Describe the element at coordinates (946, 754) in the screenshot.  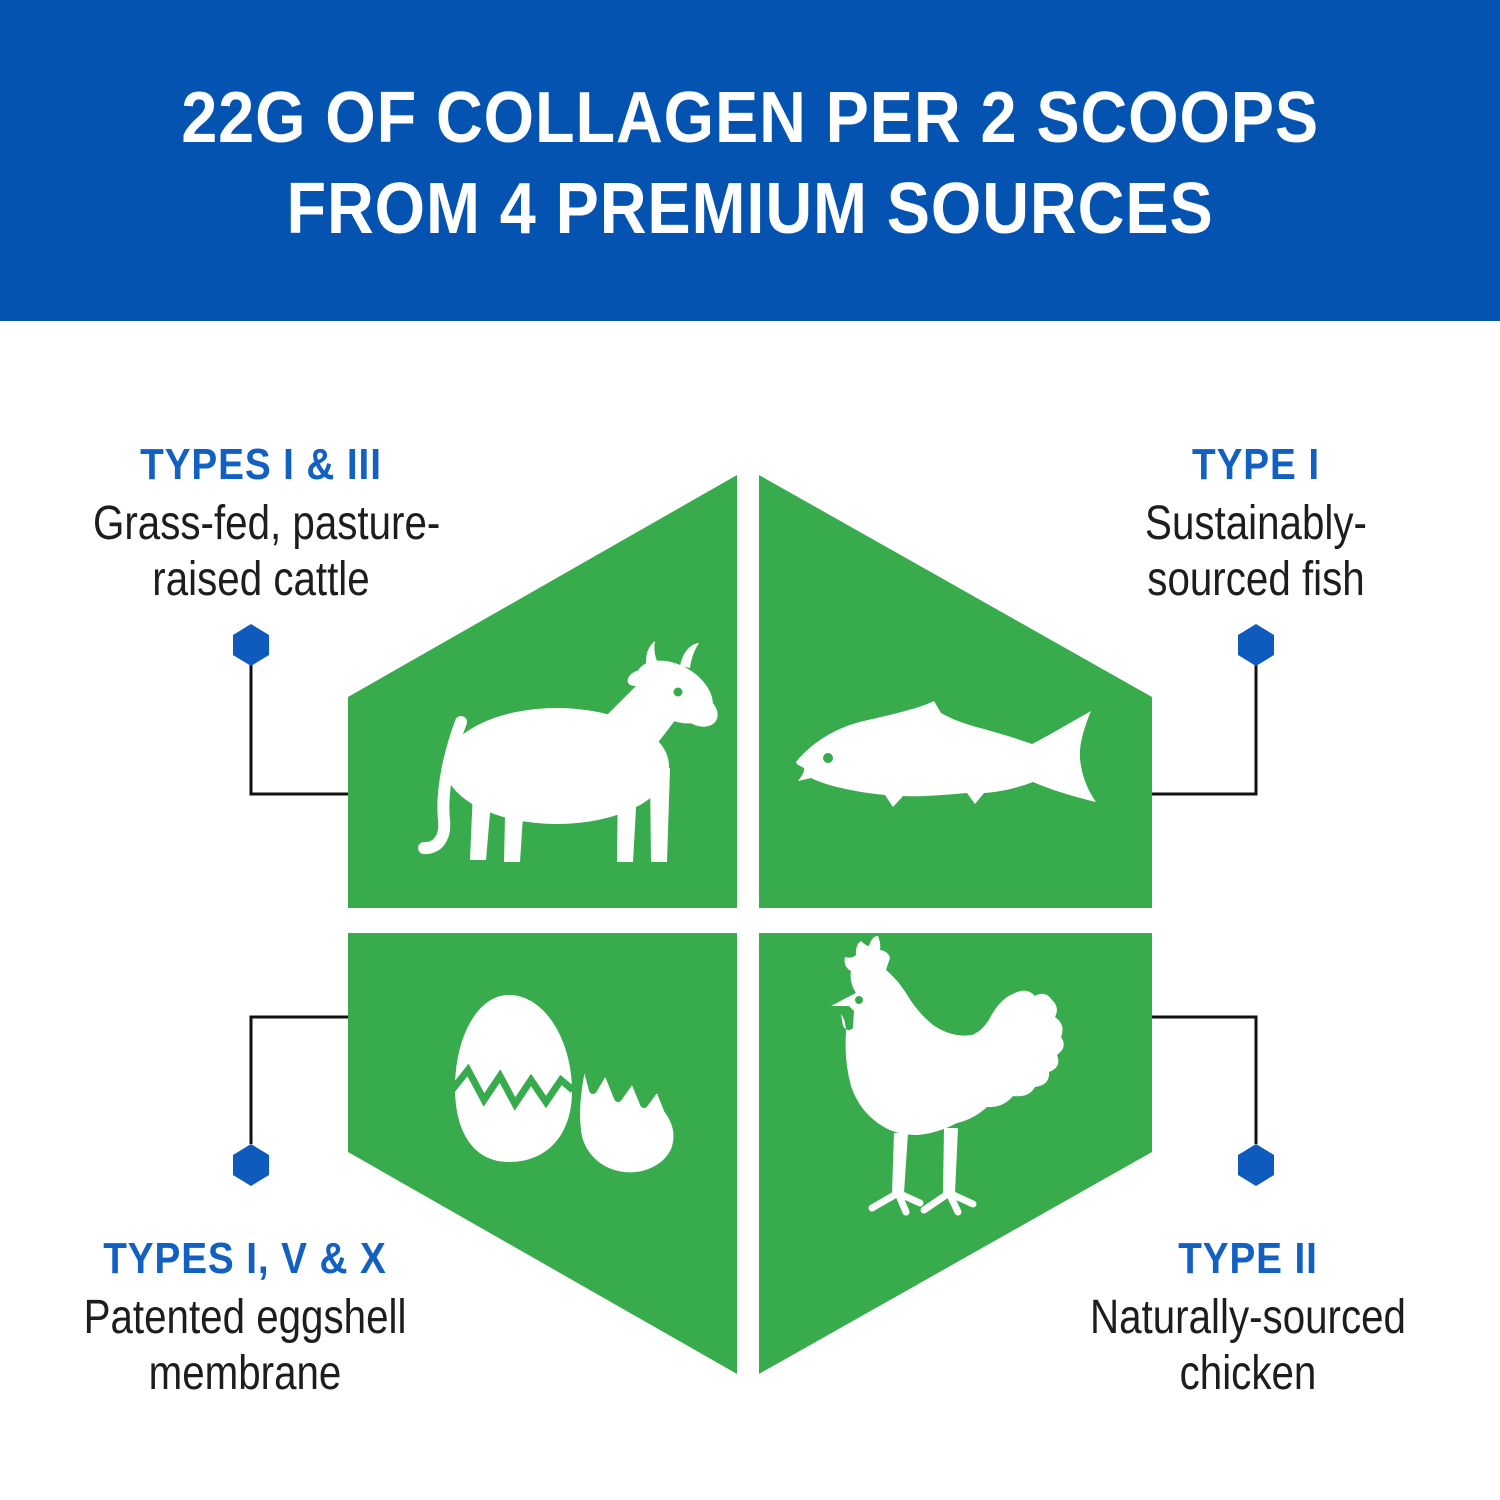
I see `fish-icon` at that location.